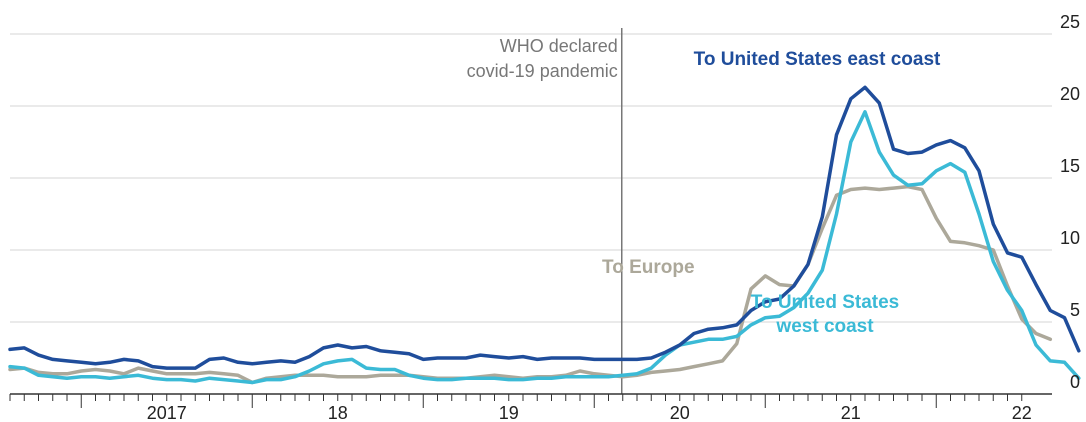 The image size is (1086, 422). Describe the element at coordinates (1075, 382) in the screenshot. I see `y-tick-label-0: 0` at that location.